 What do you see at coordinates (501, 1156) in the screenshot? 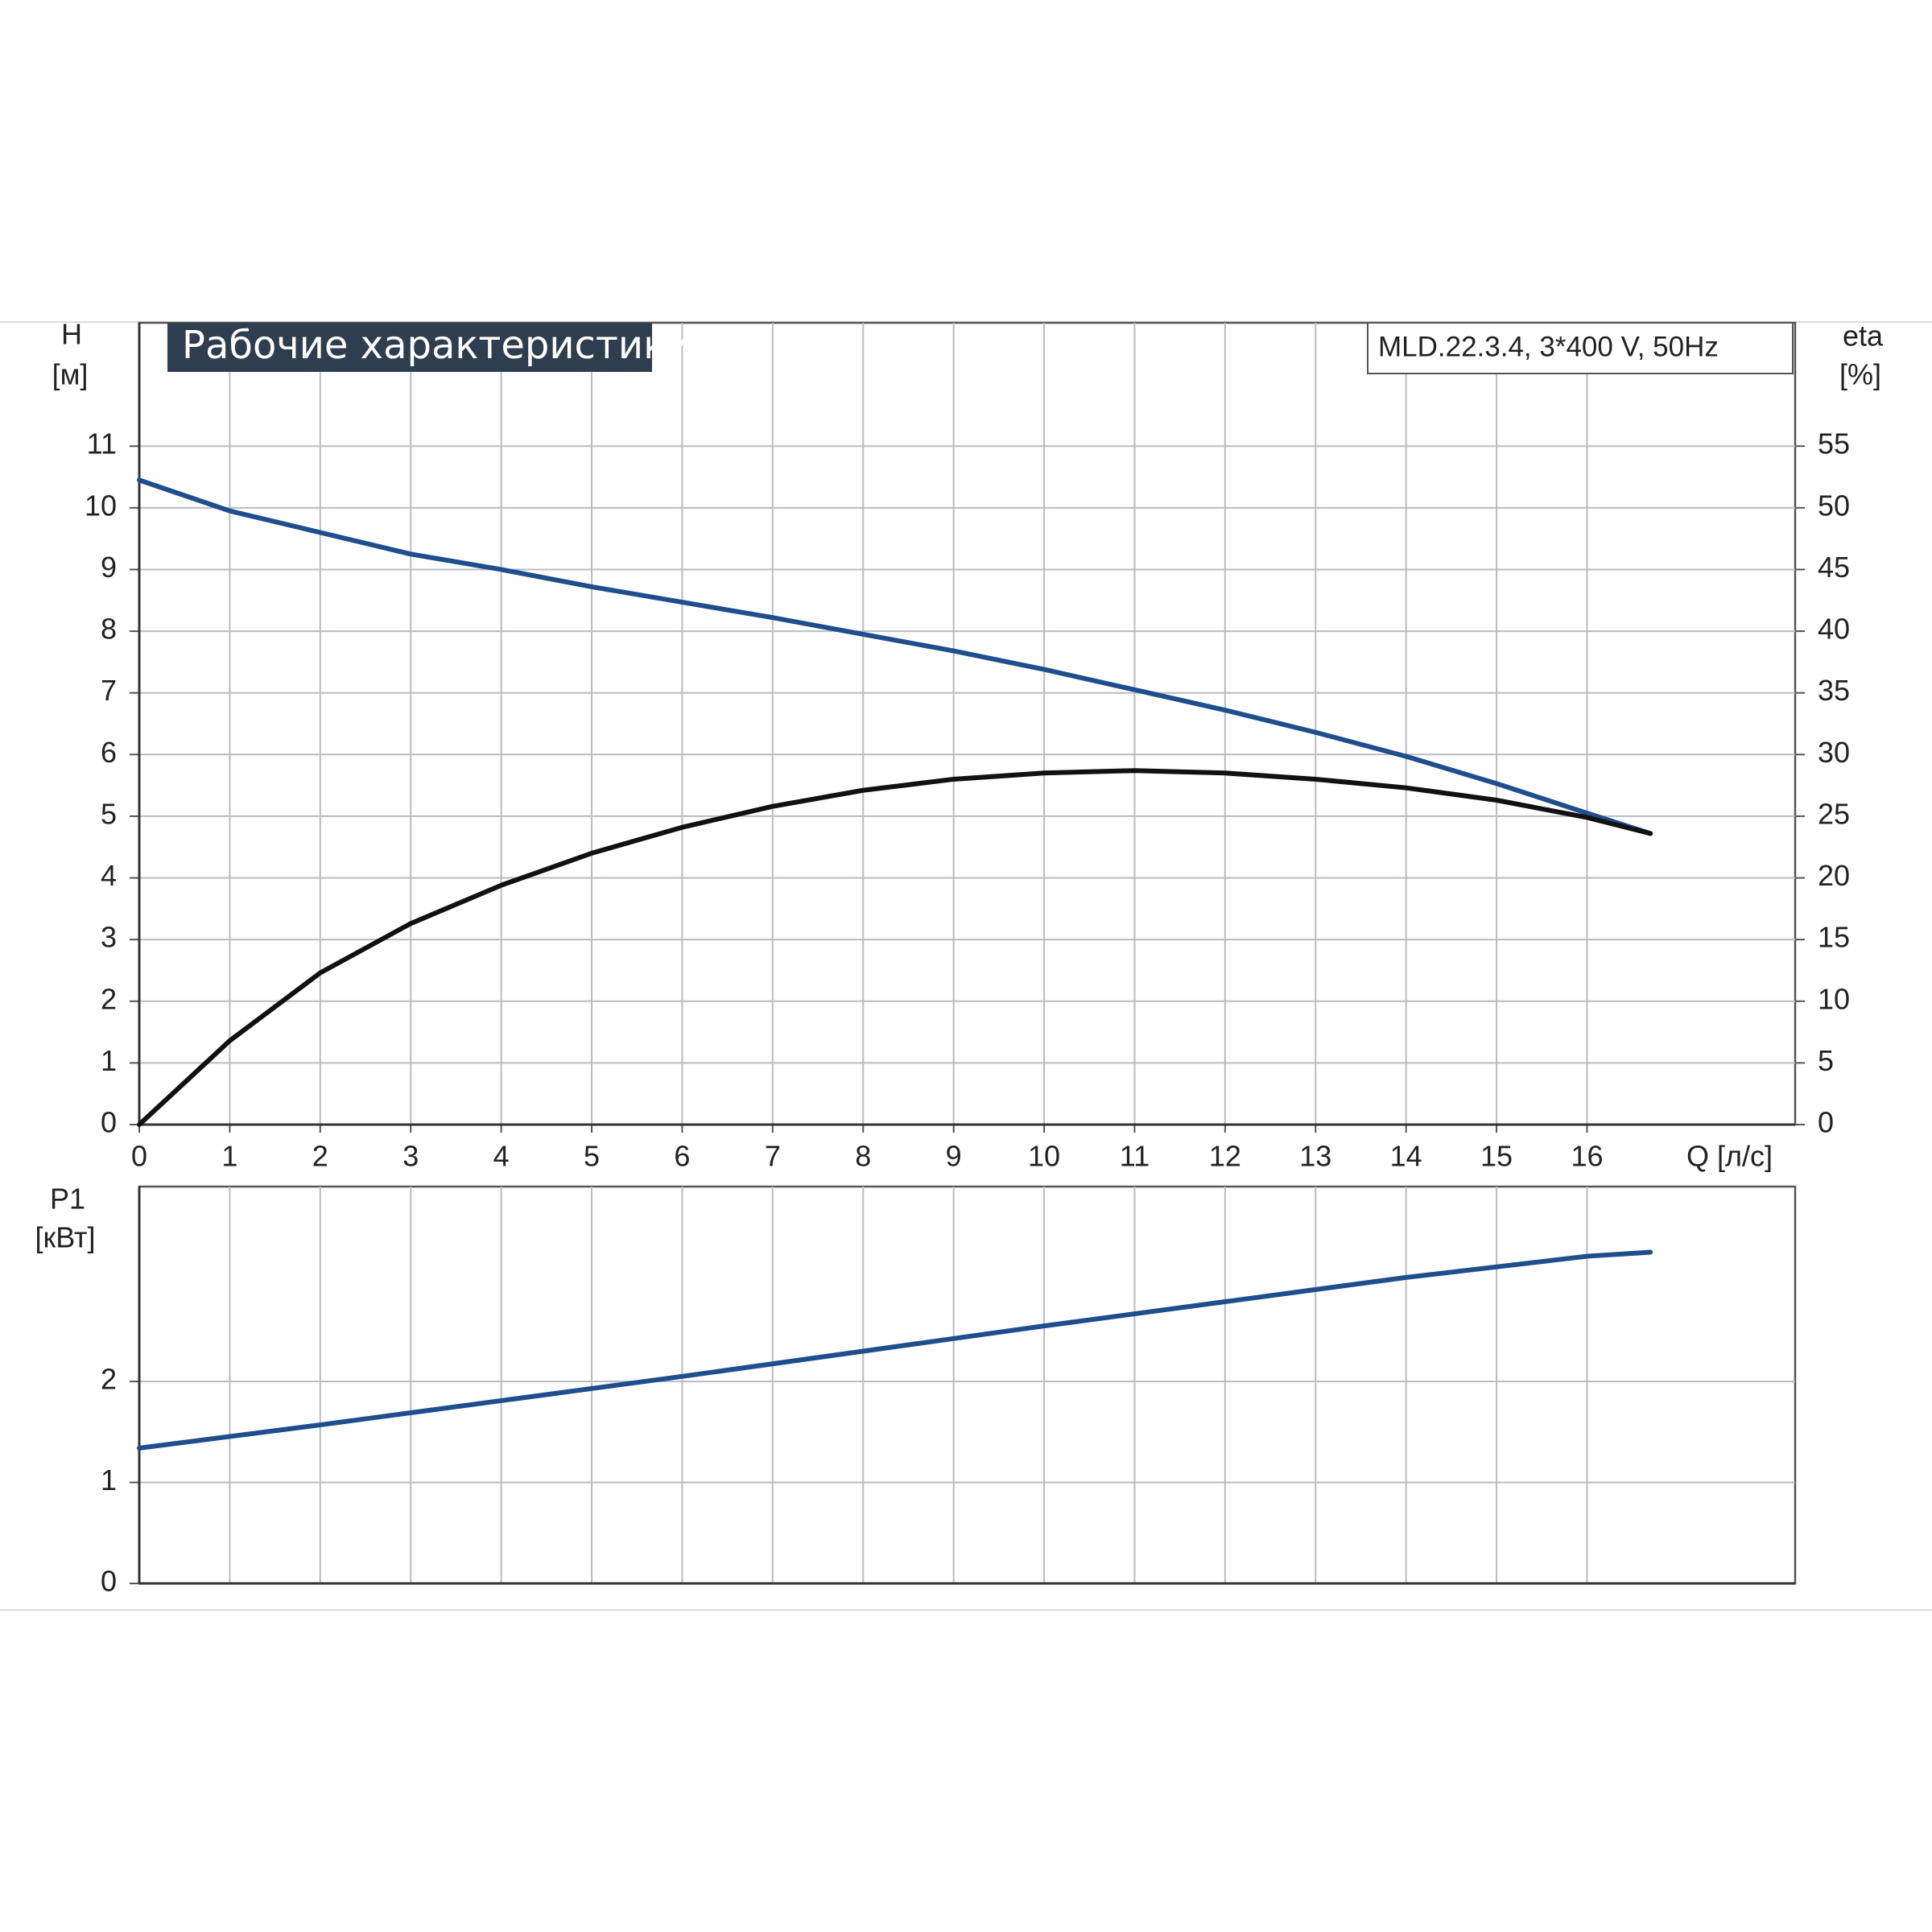
I see `x-tick-label: 4` at bounding box center [501, 1156].